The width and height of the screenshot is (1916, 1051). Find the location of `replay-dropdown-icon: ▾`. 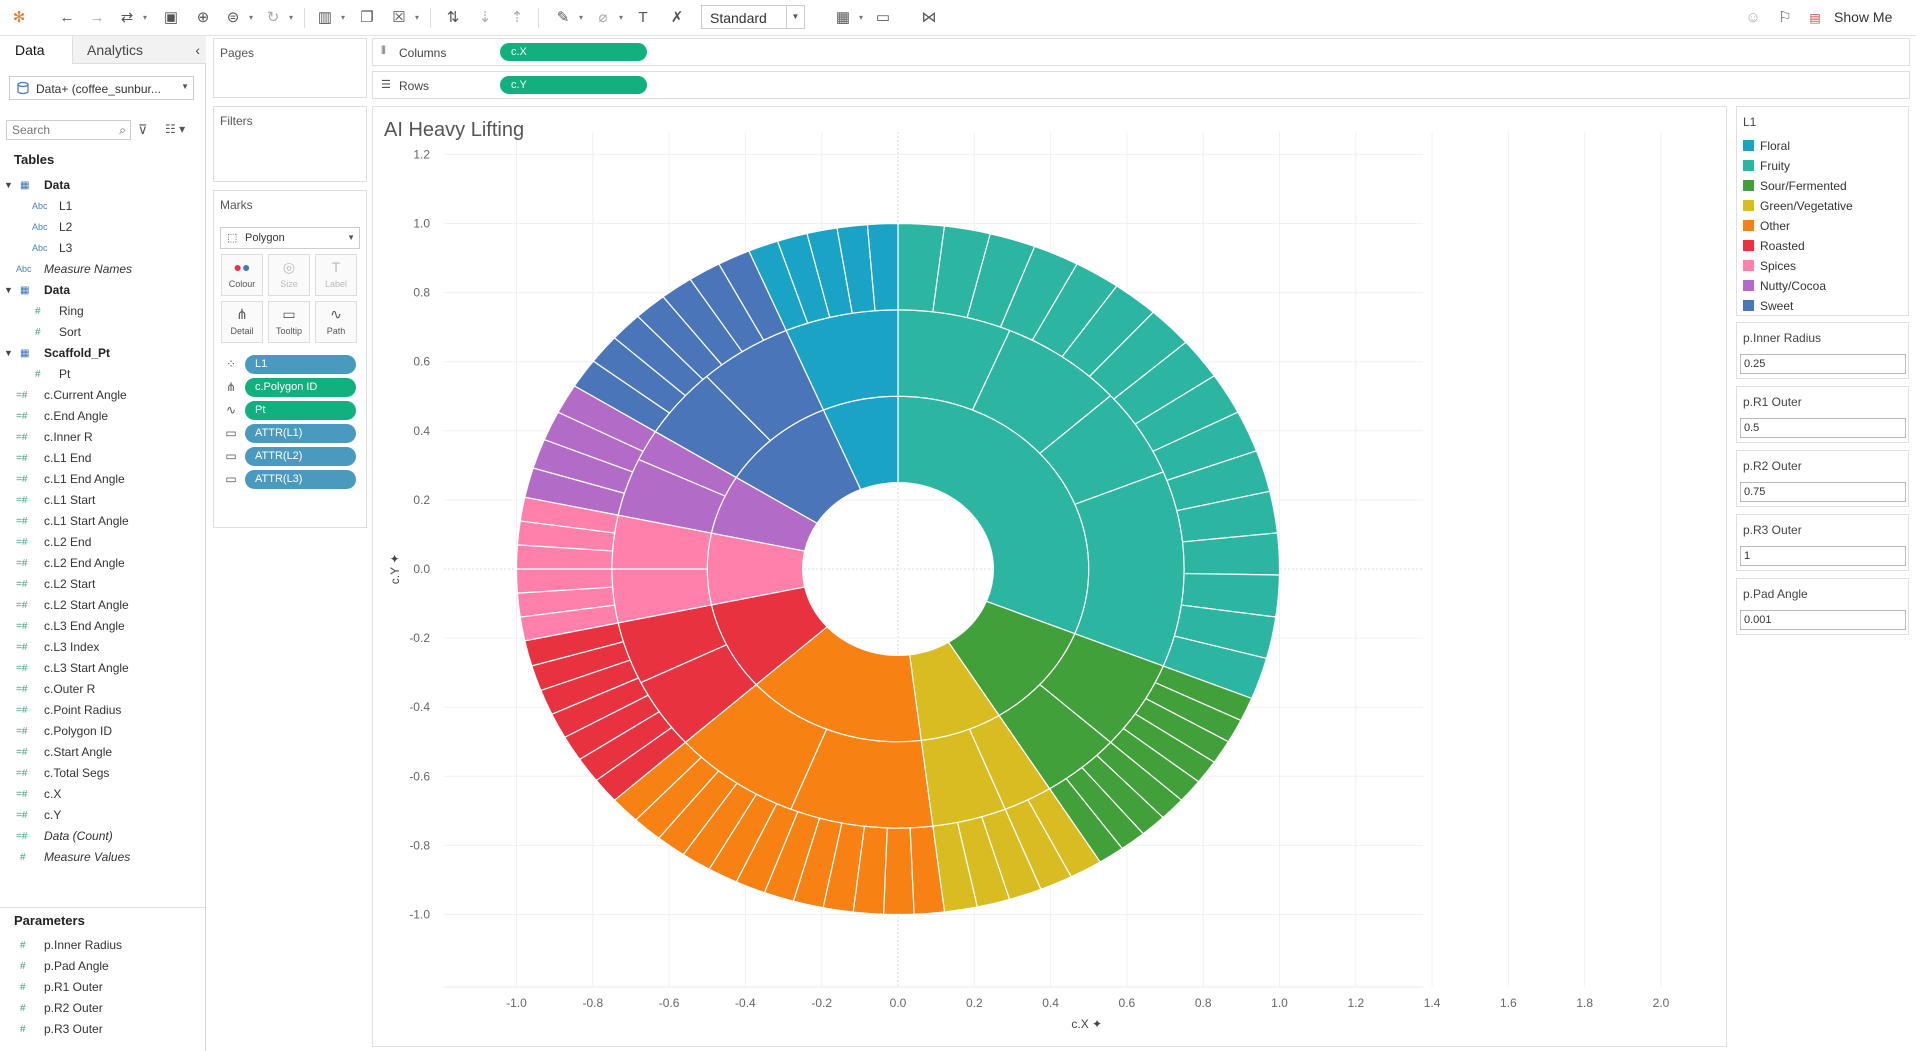

replay-dropdown-icon: ▾ is located at coordinates (144, 17).